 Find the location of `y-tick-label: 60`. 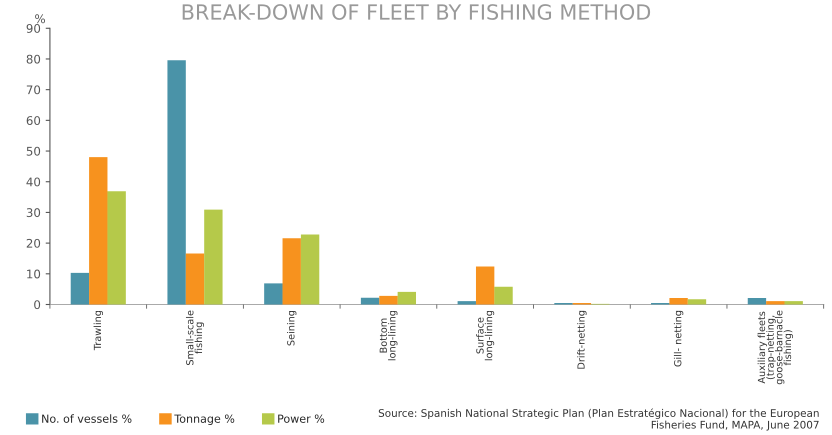

y-tick-label: 60 is located at coordinates (33, 121).